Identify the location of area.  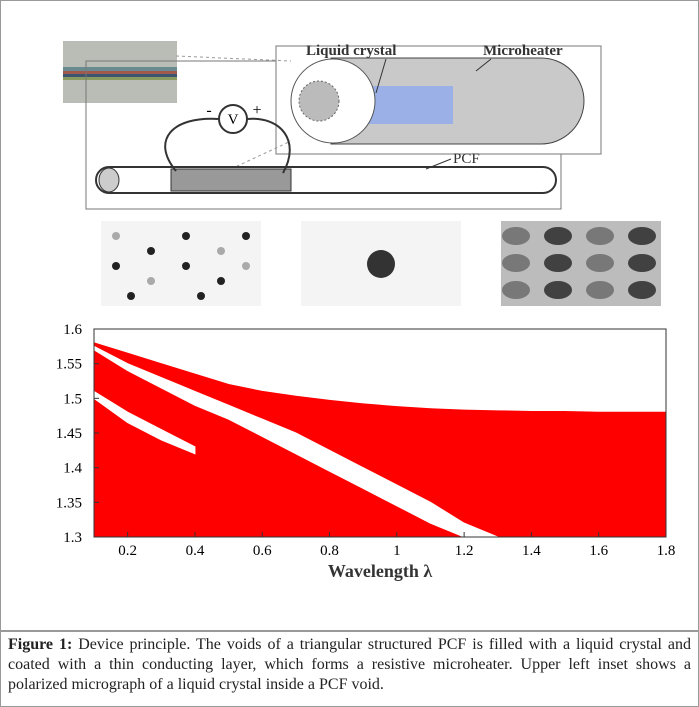
(145, 422).